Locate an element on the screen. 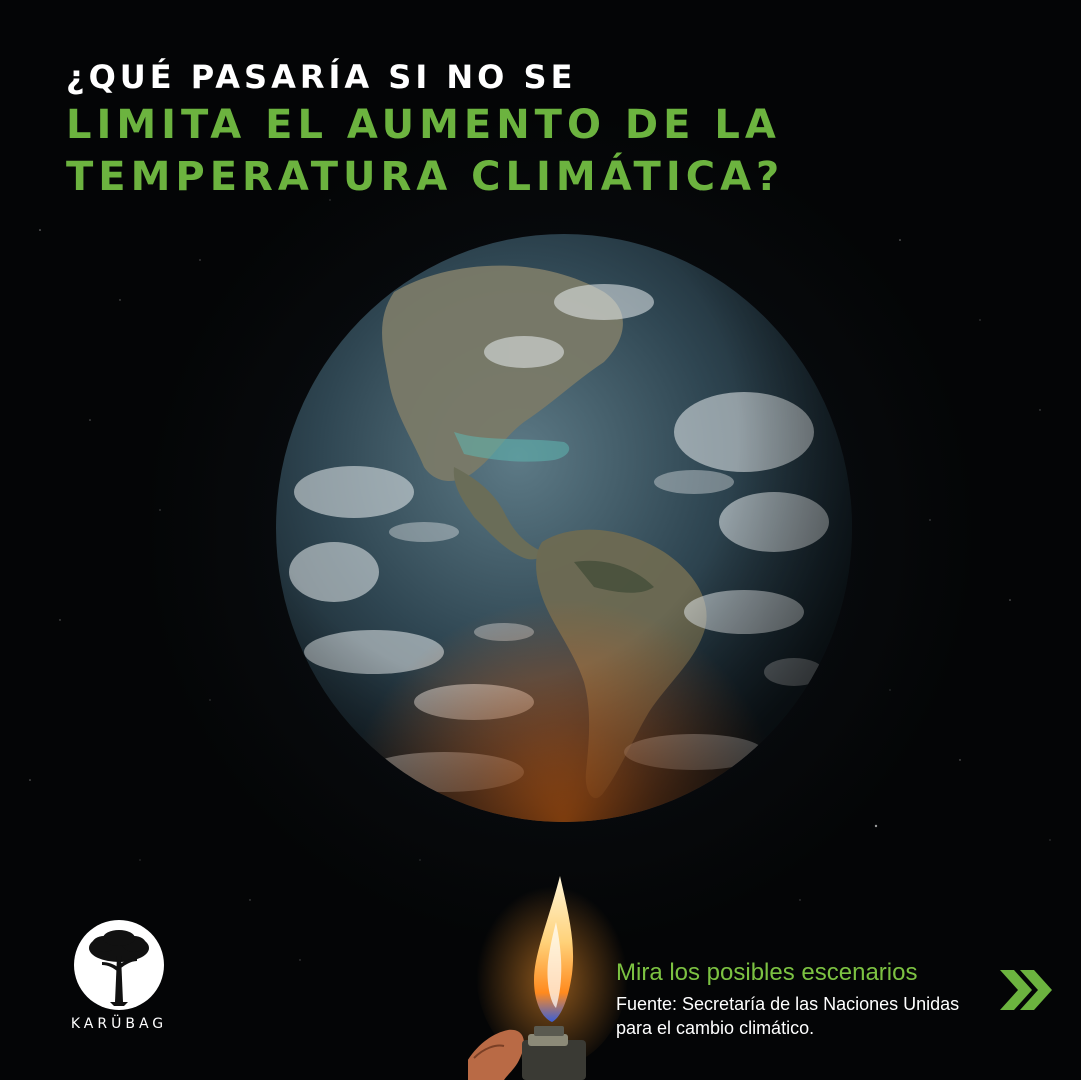 The width and height of the screenshot is (1081, 1080). headline-line-3: temperatura climática? is located at coordinates (425, 177).